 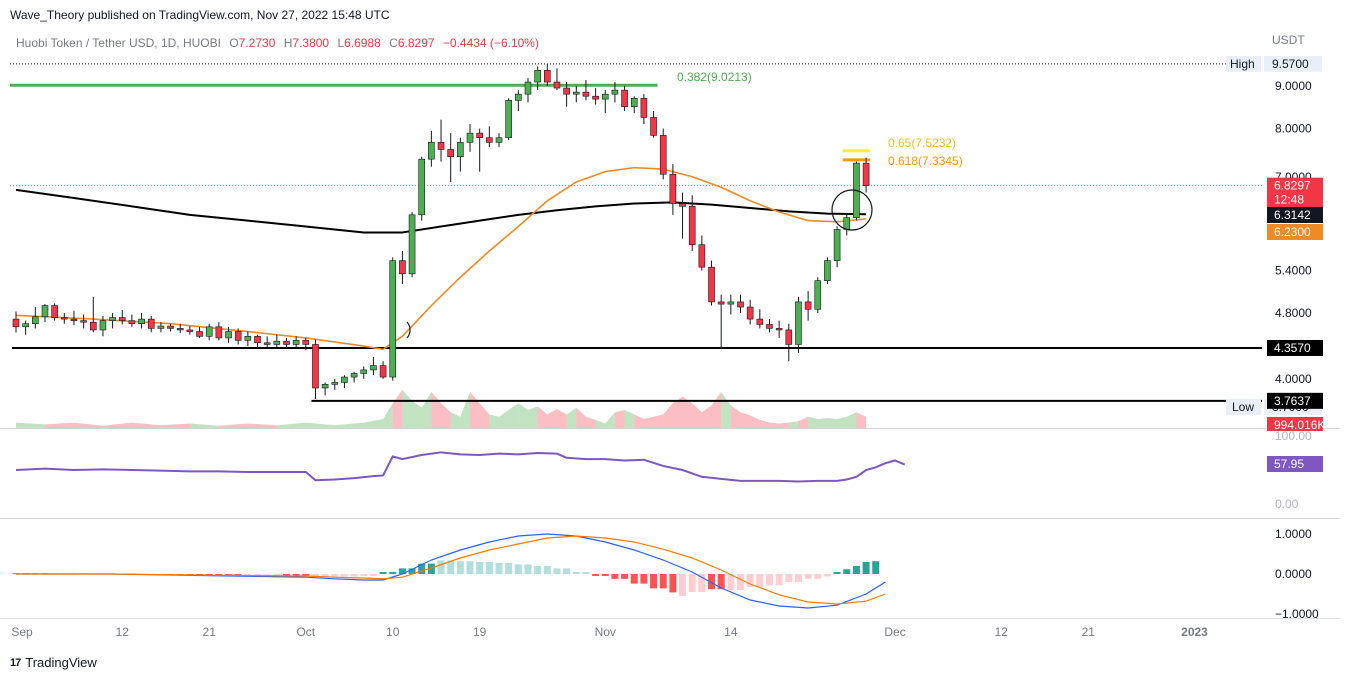 I want to click on level-value-badge-bg, so click(x=1295, y=347).